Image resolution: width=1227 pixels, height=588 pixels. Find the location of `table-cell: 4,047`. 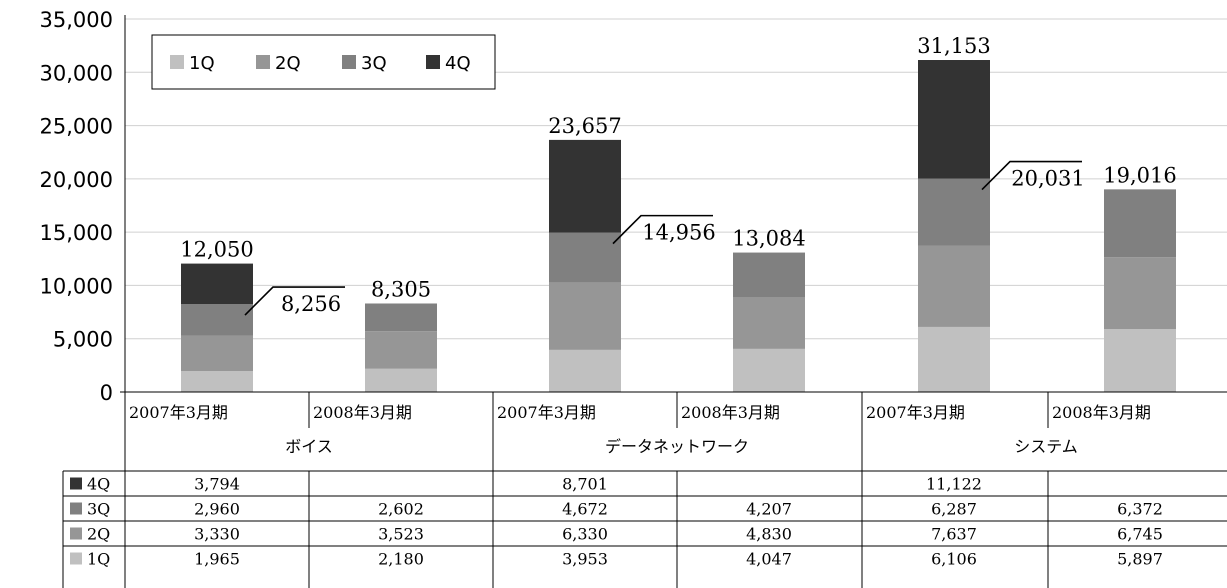

table-cell: 4,047 is located at coordinates (769, 559).